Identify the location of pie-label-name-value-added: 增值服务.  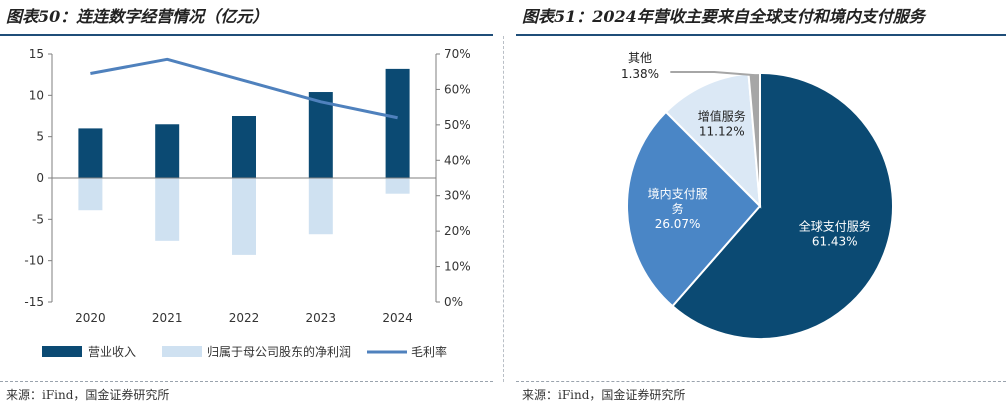
(722, 116).